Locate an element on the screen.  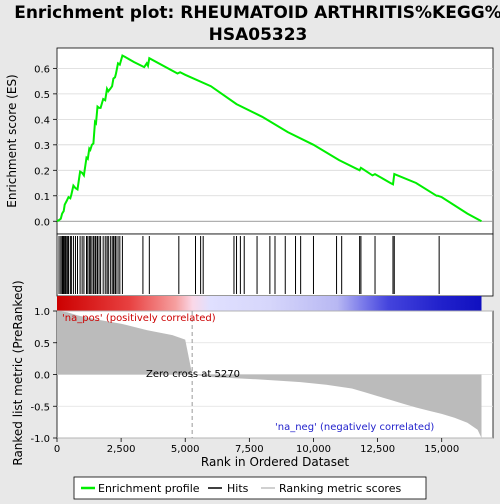
hits-panel is located at coordinates (275, 272).